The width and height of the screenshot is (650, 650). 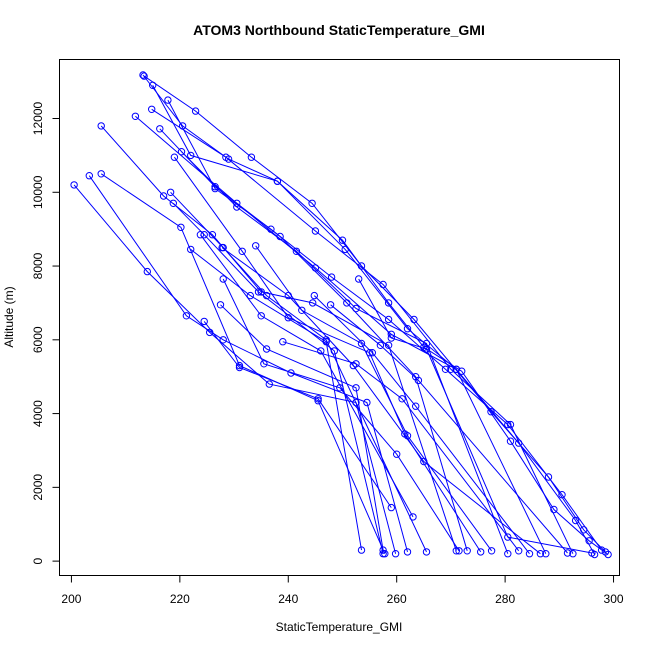 What do you see at coordinates (38, 413) in the screenshot?
I see `y-tick-label: 4000` at bounding box center [38, 413].